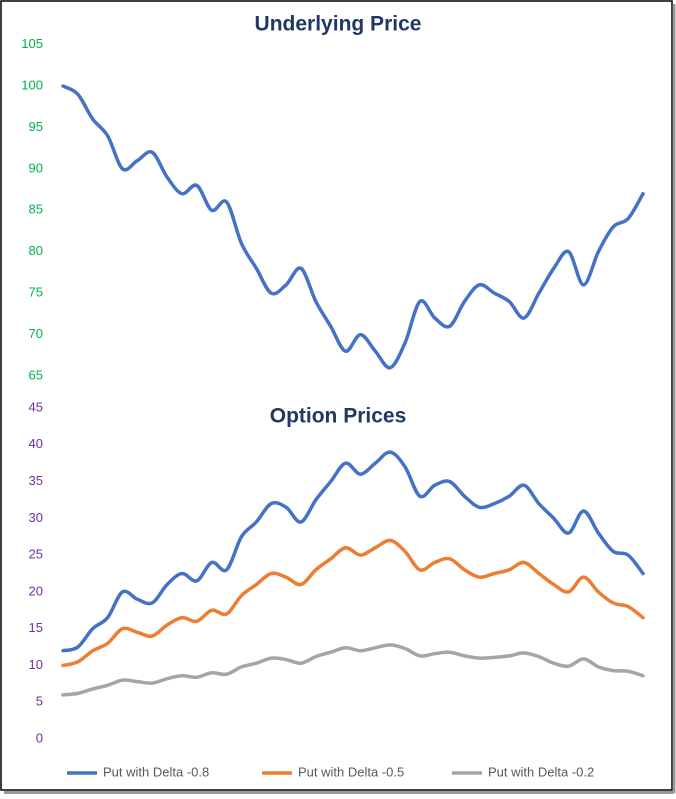  What do you see at coordinates (36, 292) in the screenshot?
I see `y-tick-label: 75` at bounding box center [36, 292].